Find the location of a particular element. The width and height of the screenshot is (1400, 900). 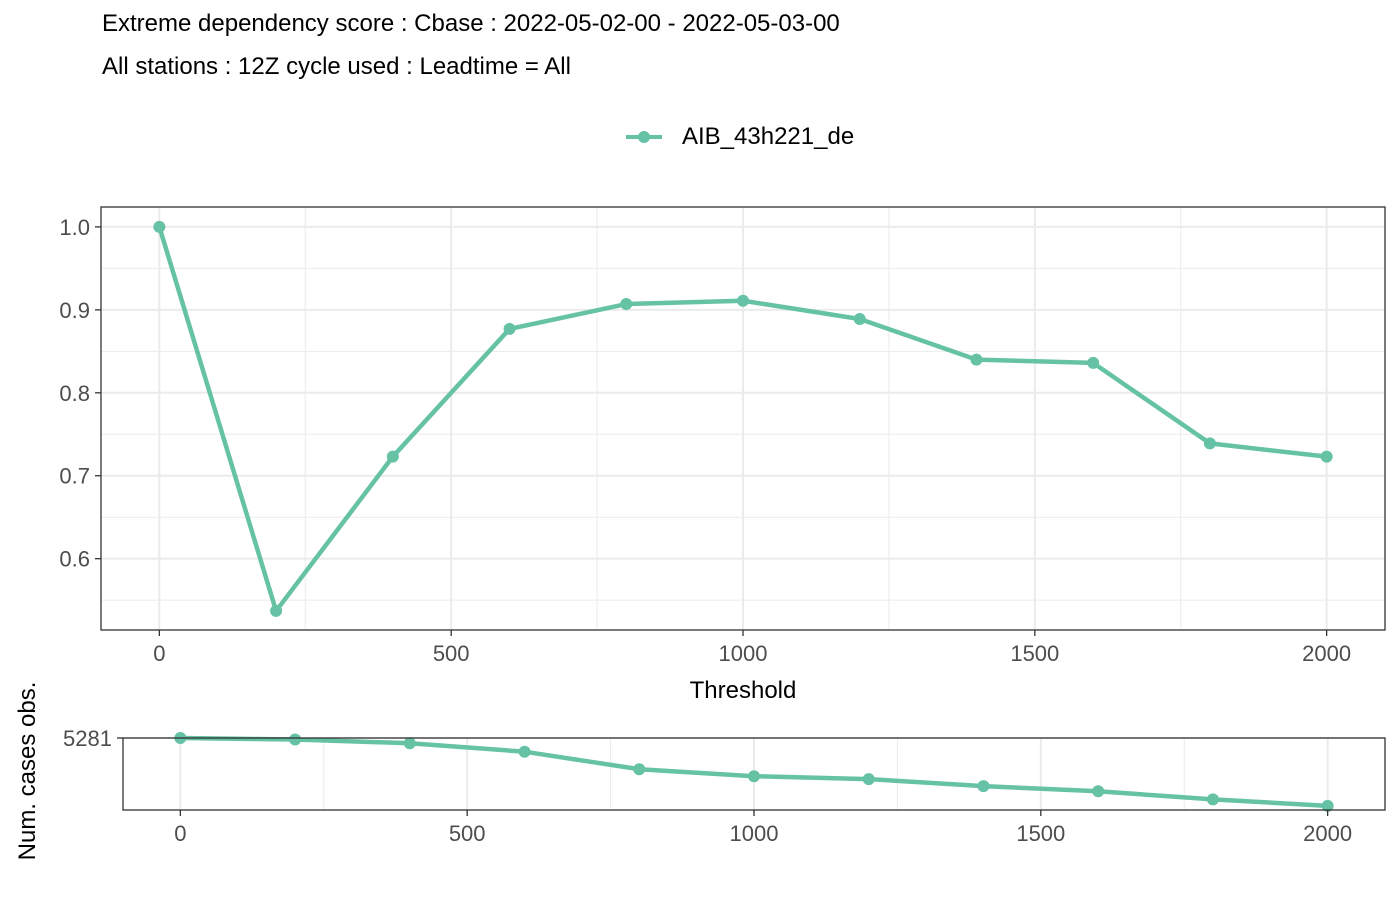

y-axis-title: Num. cases obs. is located at coordinates (27, 771).